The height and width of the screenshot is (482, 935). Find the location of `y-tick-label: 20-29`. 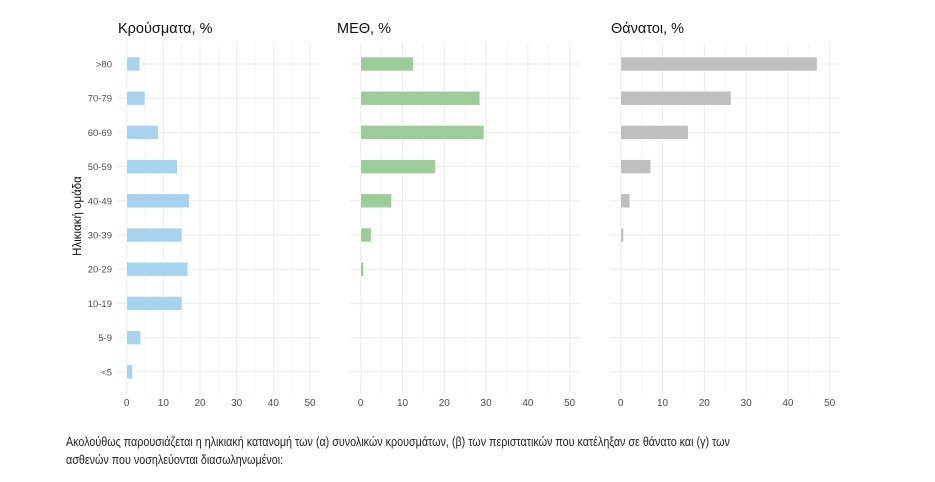

y-tick-label: 20-29 is located at coordinates (100, 270).